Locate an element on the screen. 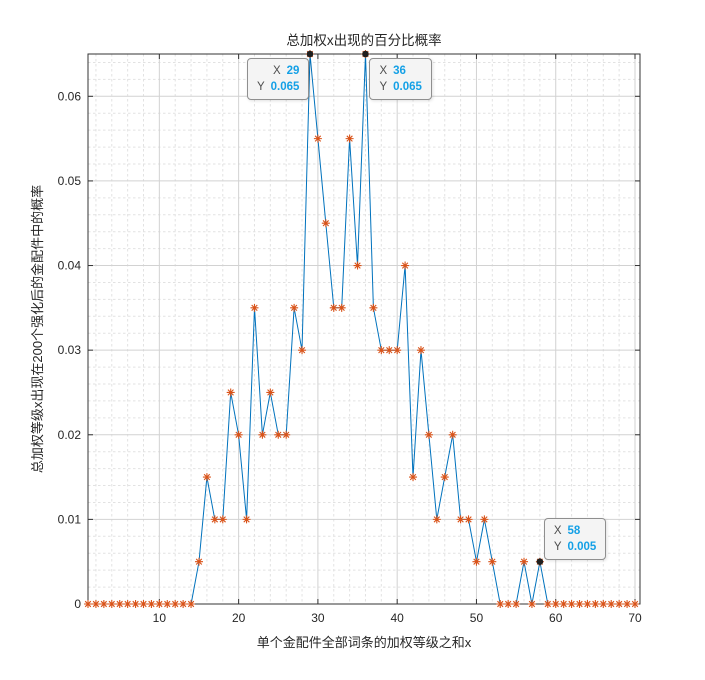  datatip-x36: X 36 Y 0.065 is located at coordinates (400, 79).